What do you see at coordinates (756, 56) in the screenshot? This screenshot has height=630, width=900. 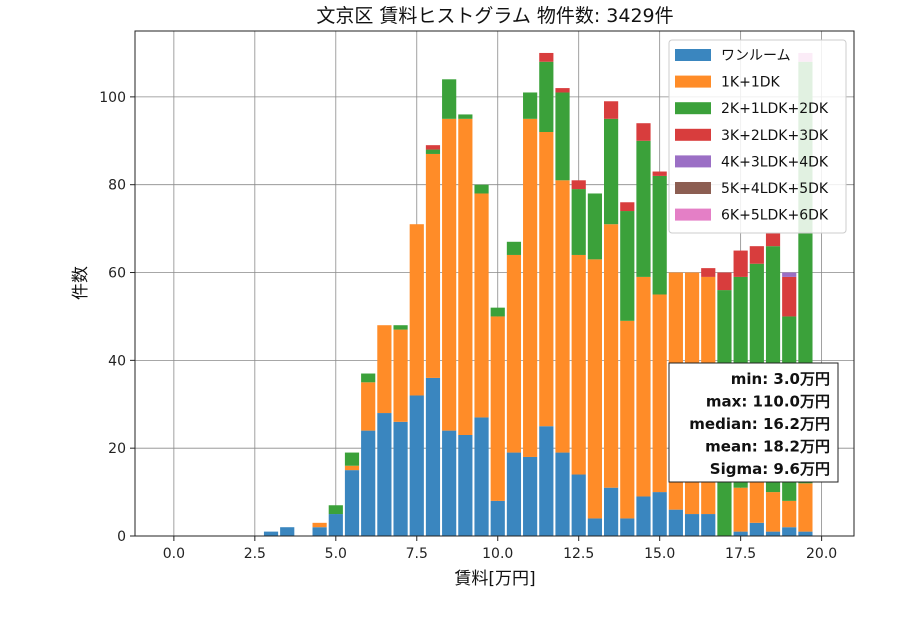 I see `legend-label: ワンルーム` at bounding box center [756, 56].